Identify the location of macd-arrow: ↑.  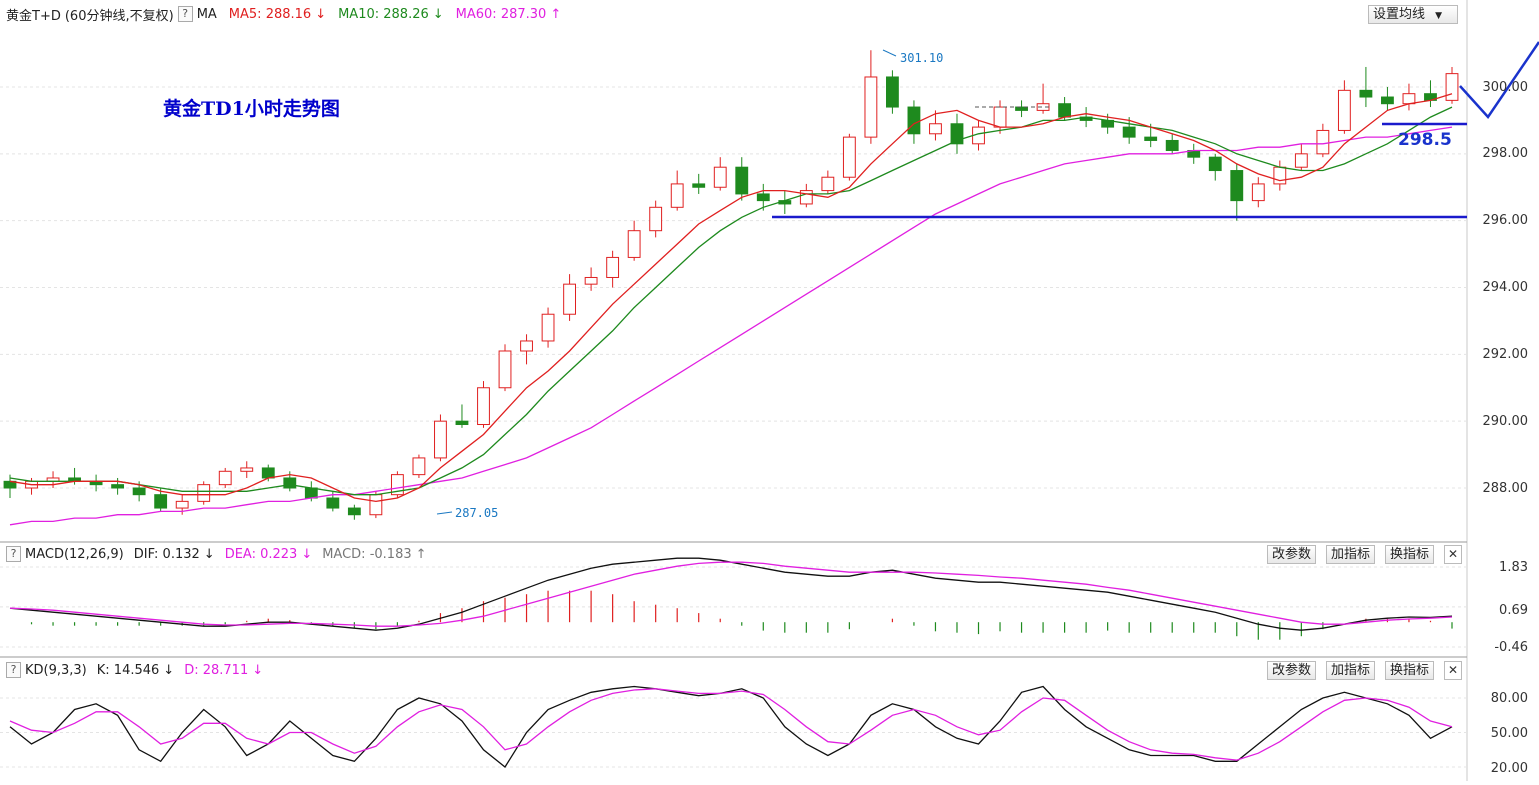
(421, 554).